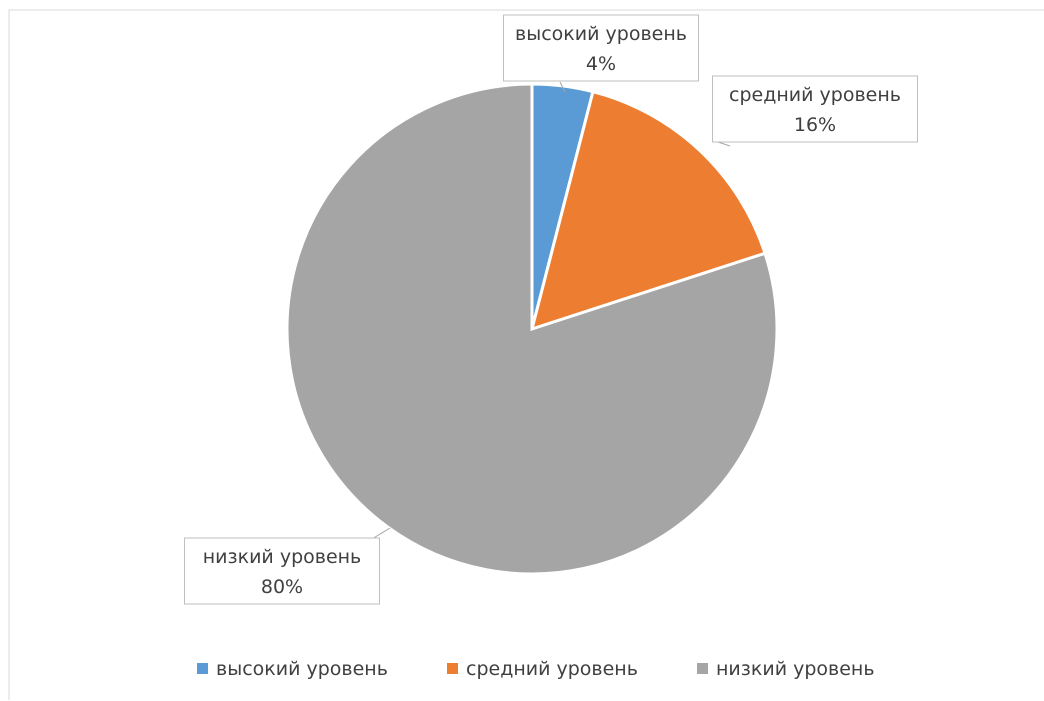  I want to click on data-label-средний-уровень: средний уровень 16%, so click(815, 109).